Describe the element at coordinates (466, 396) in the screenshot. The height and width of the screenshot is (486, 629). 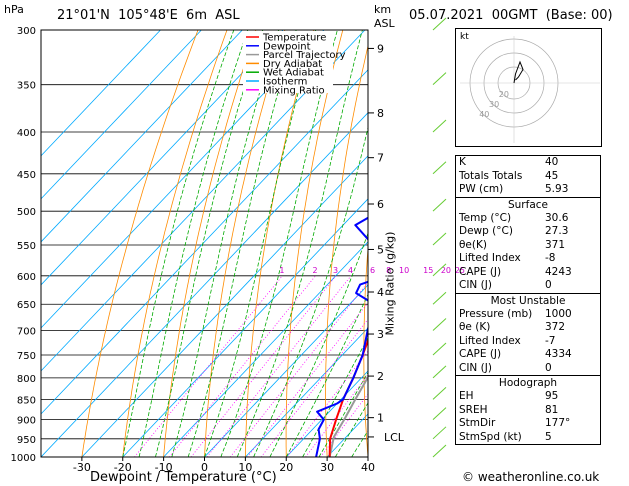
I see `hodograph-table-label: EH` at that location.